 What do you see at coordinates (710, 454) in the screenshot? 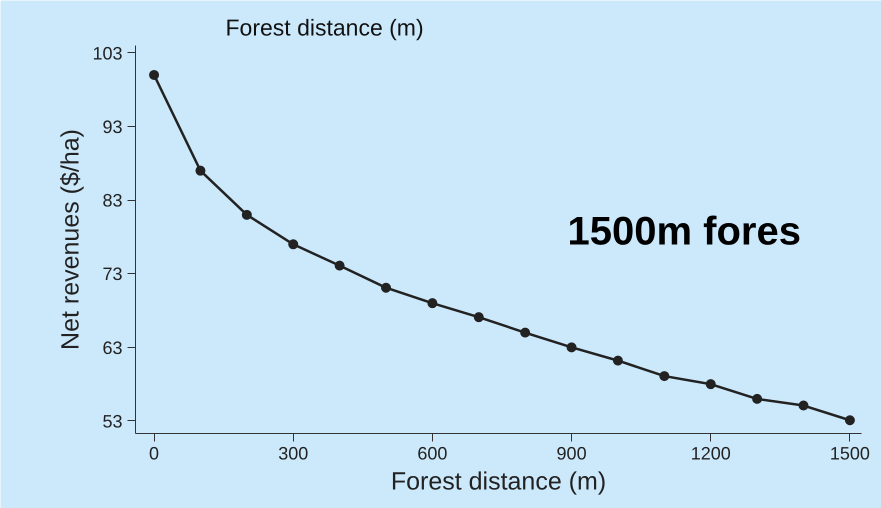
I see `x-tick-label: 1200` at bounding box center [710, 454].